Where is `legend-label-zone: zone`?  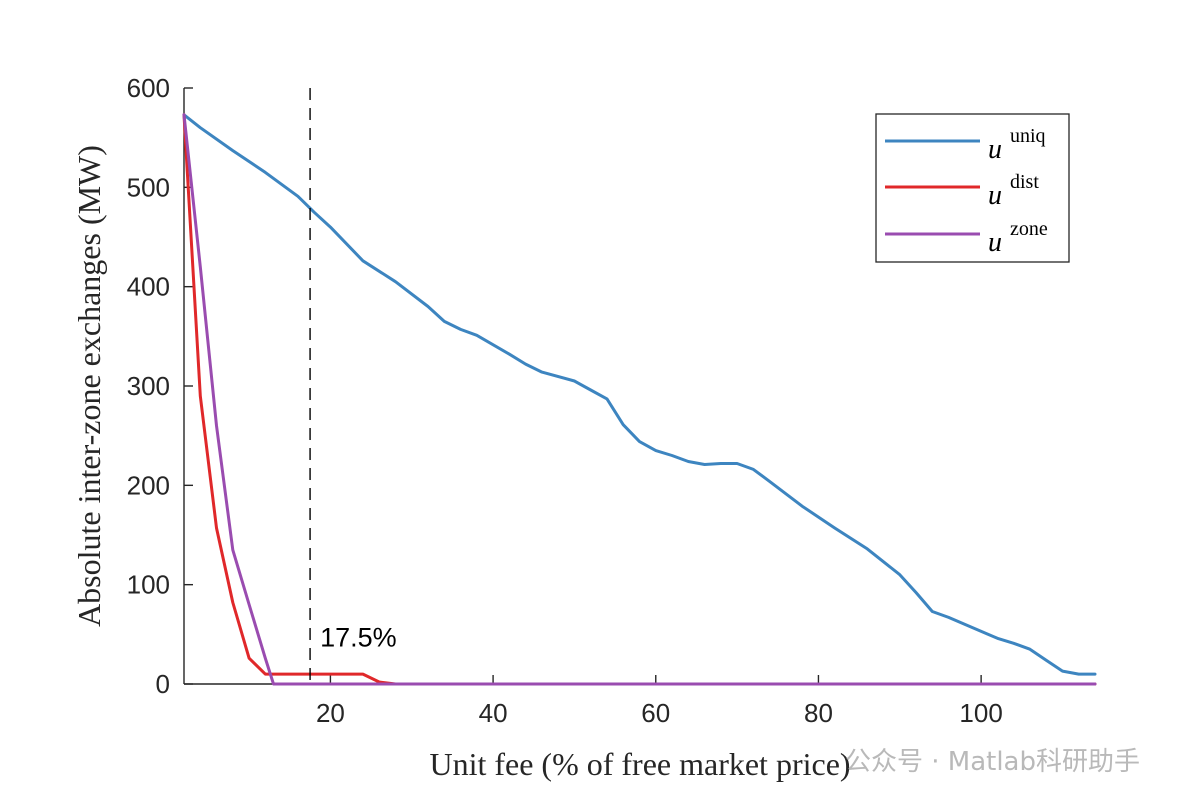 legend-label-zone: zone is located at coordinates (1029, 229).